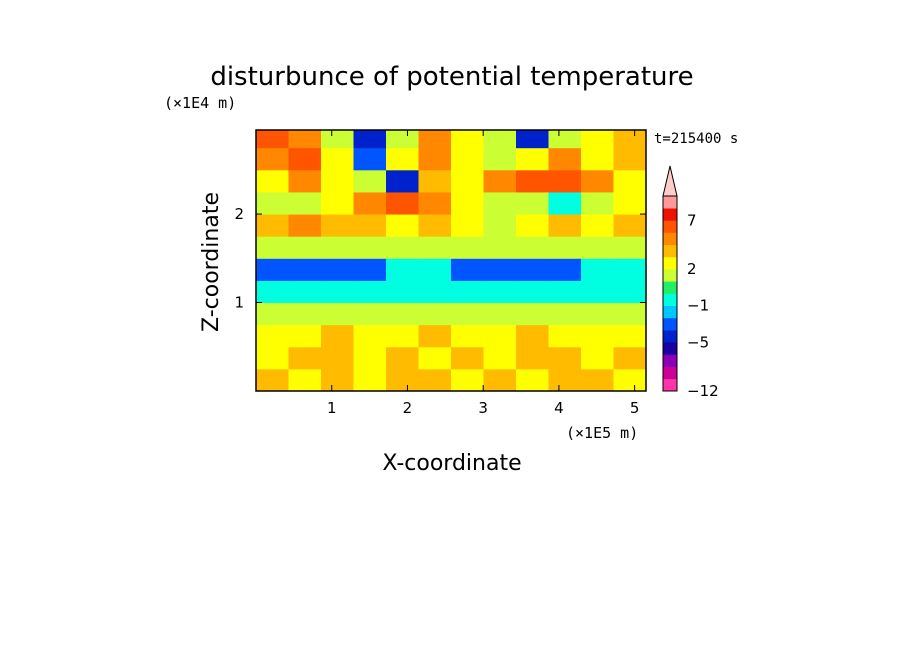  What do you see at coordinates (670, 293) in the screenshot?
I see `colorbar-frame` at bounding box center [670, 293].